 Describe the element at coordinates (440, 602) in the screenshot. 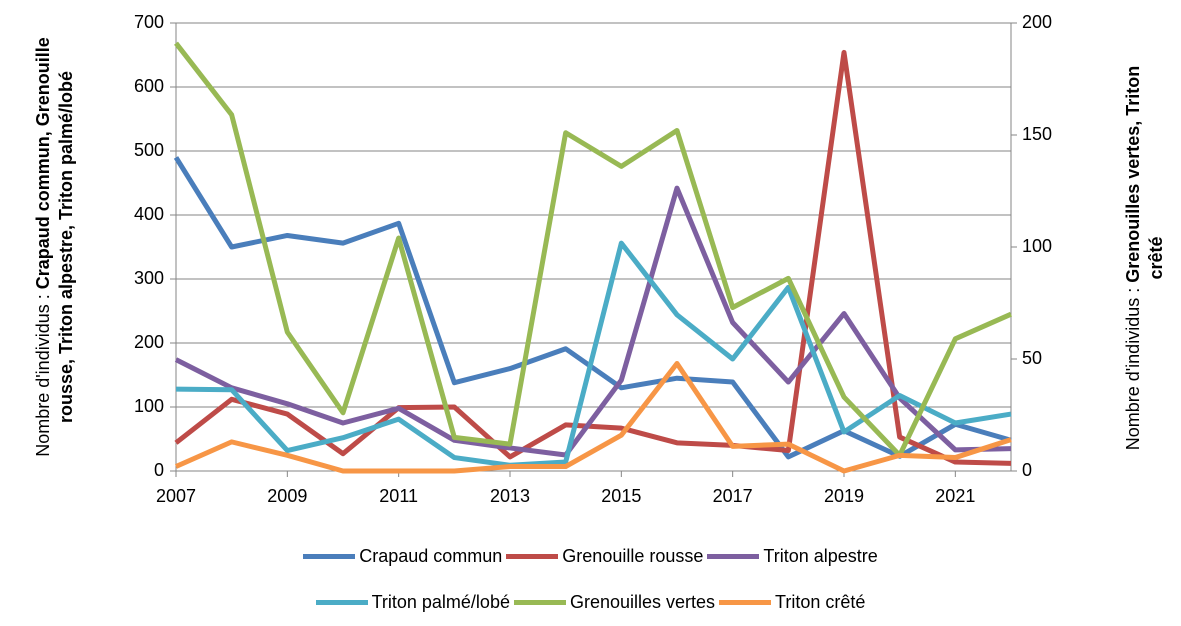

I see `legend-label: Triton palmé/lobé` at that location.